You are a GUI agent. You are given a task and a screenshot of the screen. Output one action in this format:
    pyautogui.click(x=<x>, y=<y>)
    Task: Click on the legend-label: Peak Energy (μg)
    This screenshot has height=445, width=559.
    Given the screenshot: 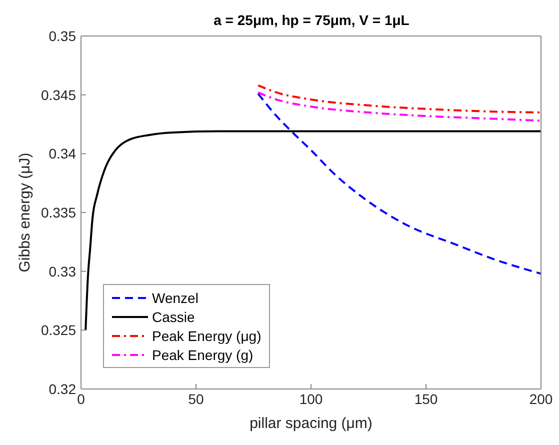 What is the action you would take?
    pyautogui.click(x=207, y=336)
    